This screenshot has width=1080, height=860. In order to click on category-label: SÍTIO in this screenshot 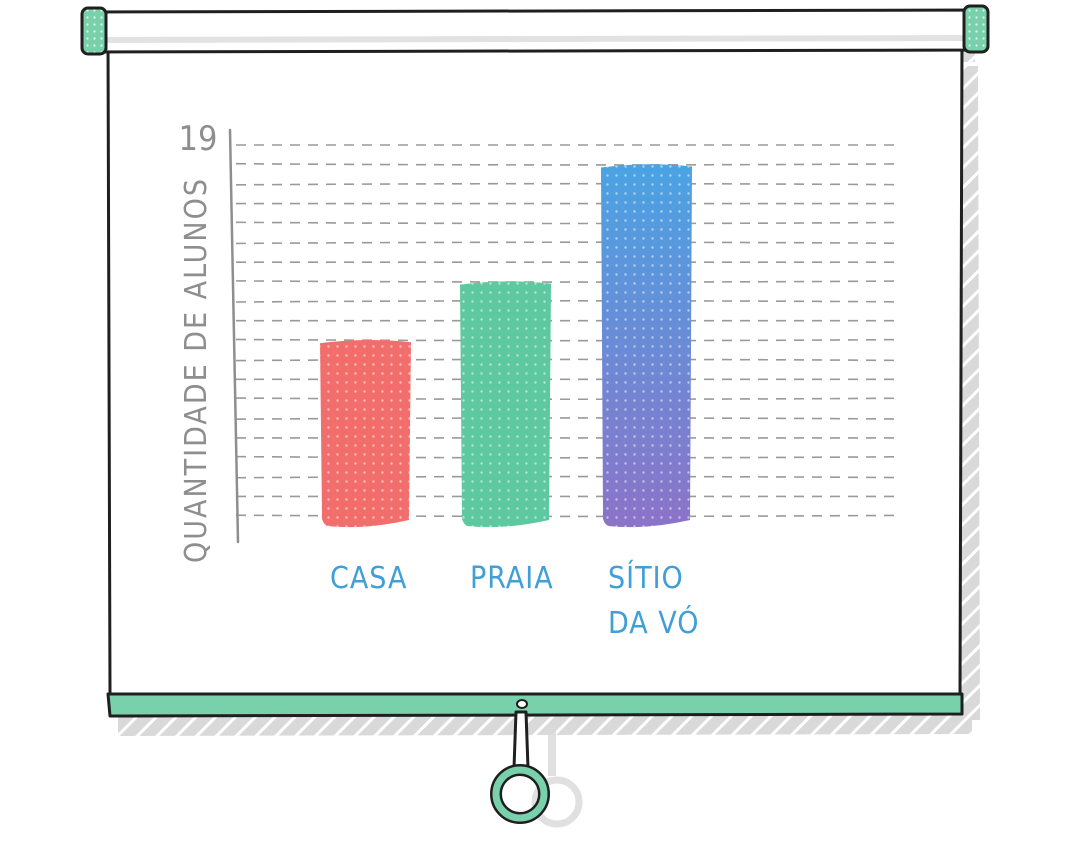, I will do `click(646, 578)`.